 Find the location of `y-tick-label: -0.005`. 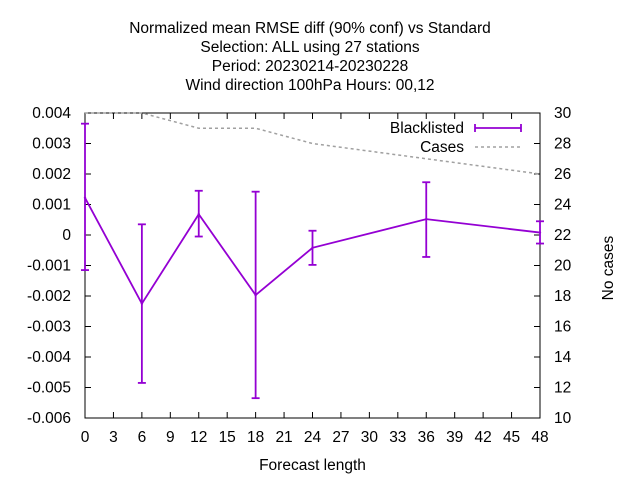

y-tick-label: -0.005 is located at coordinates (49, 388).